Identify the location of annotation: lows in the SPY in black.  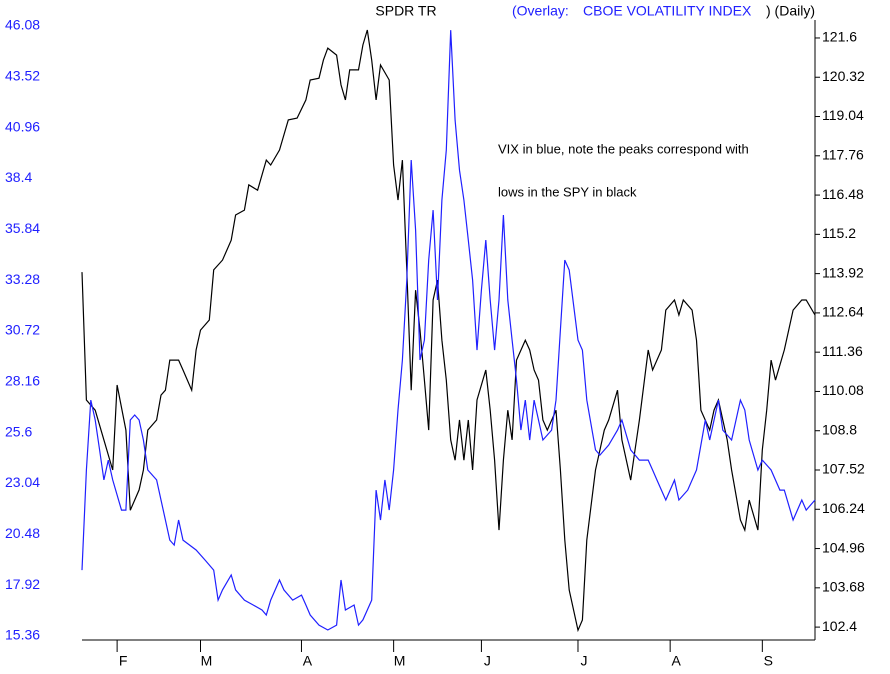
(567, 191).